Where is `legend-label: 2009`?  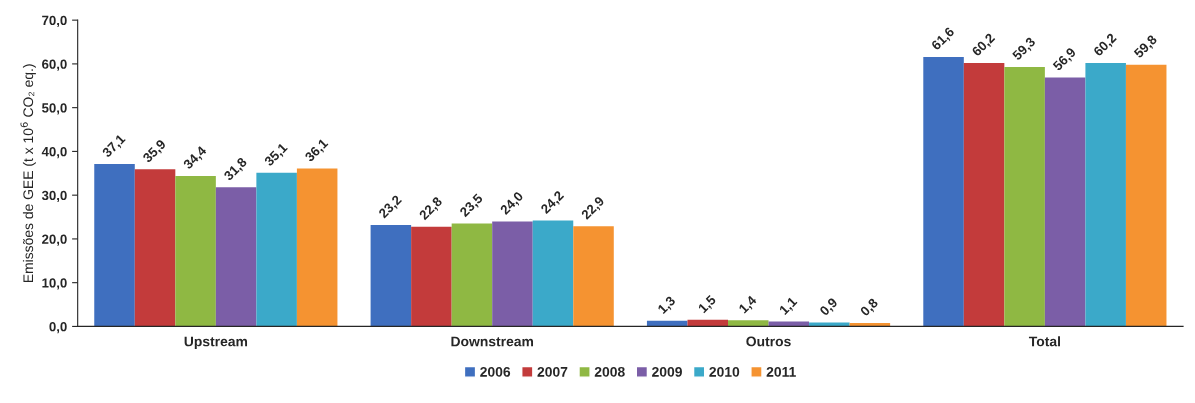
legend-label: 2009 is located at coordinates (667, 371).